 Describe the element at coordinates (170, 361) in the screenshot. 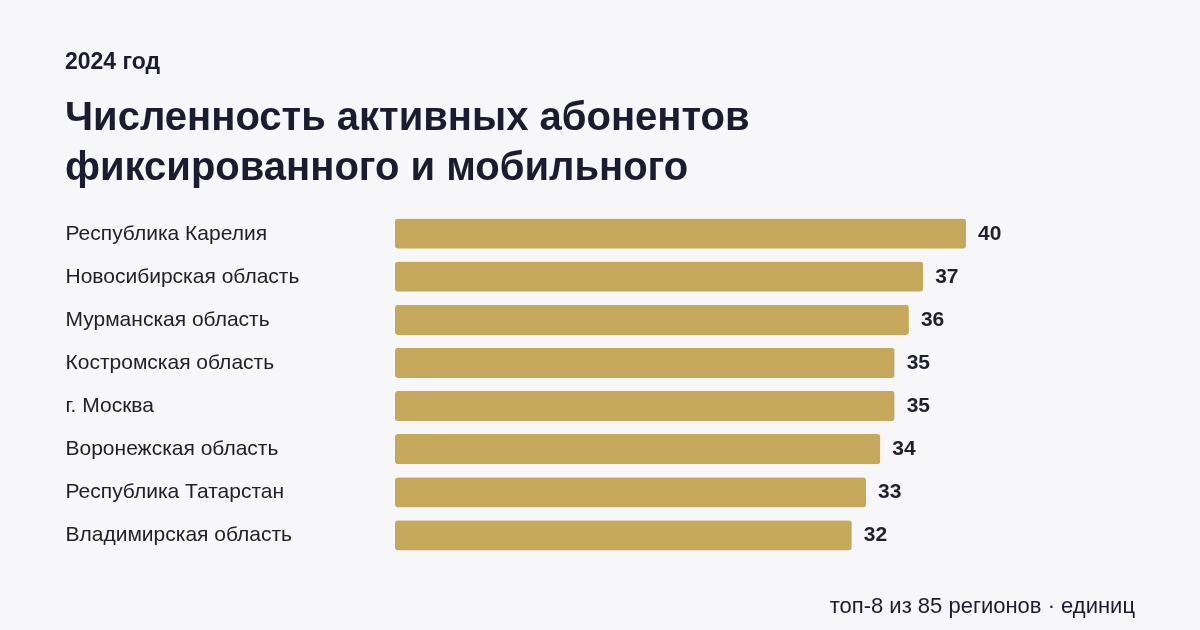

I see `y-tick-label: Костромская область` at that location.